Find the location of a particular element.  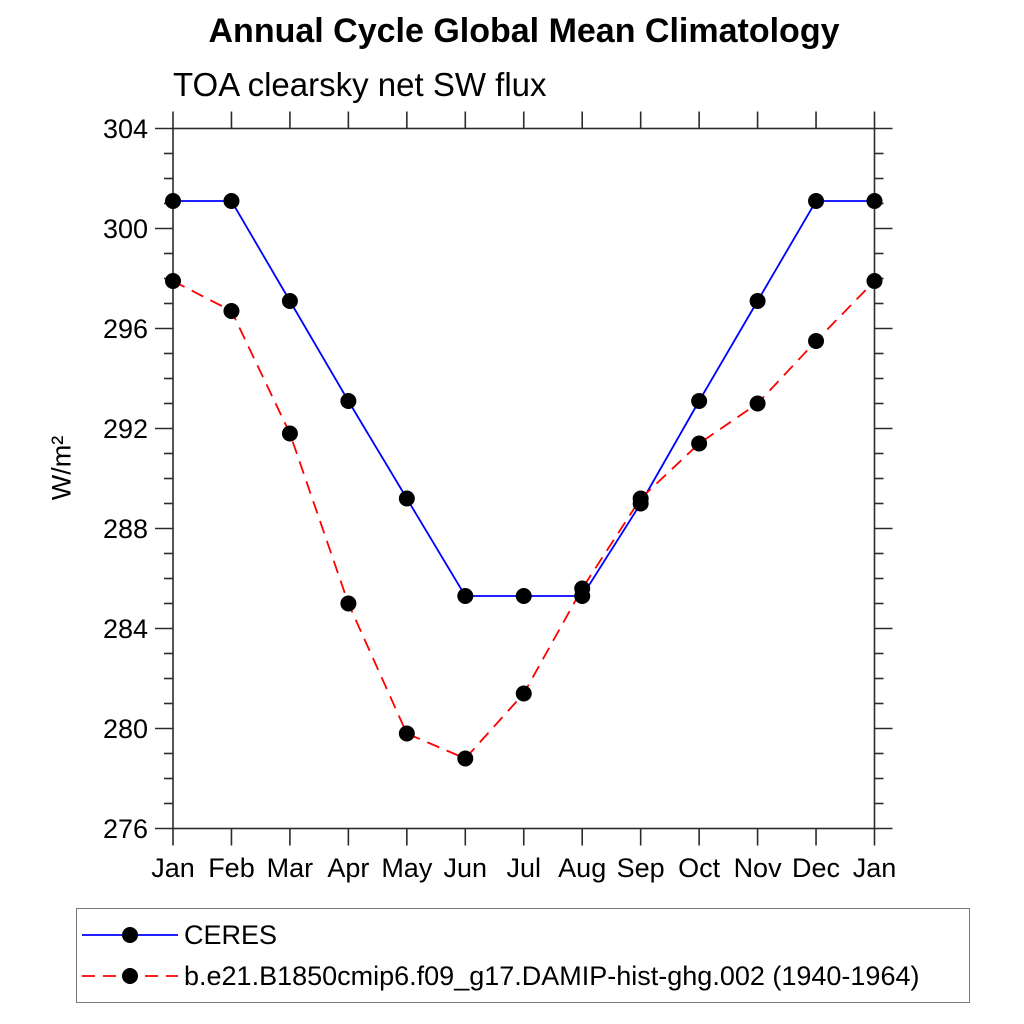

x-tick-label: Mar is located at coordinates (290, 868).